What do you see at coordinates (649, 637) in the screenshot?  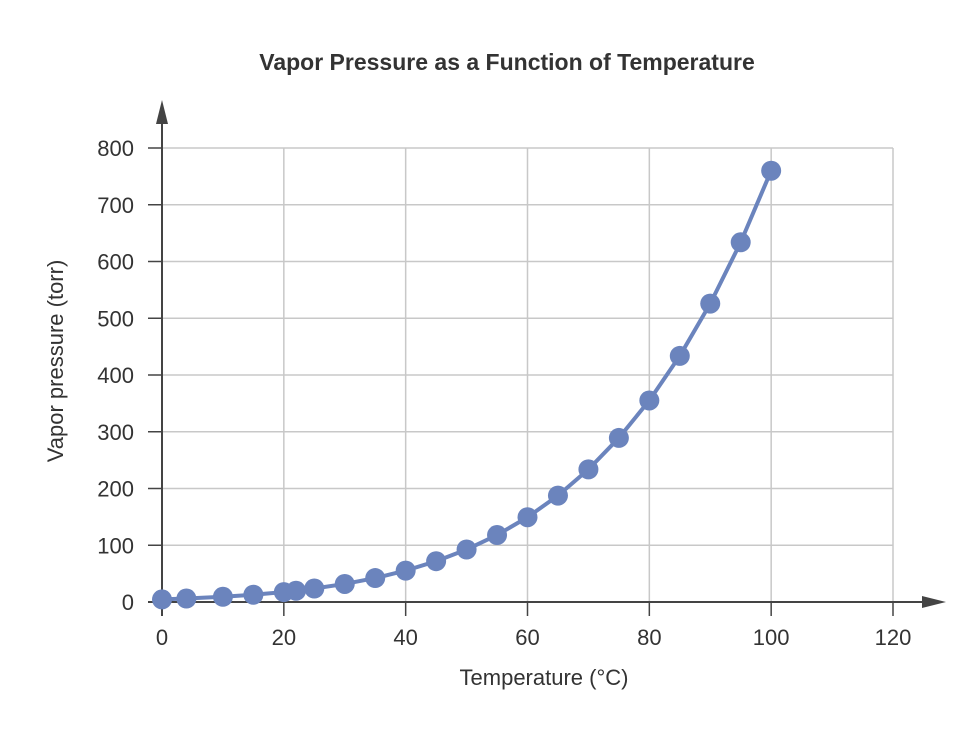 I see `x-tick-label: 80` at bounding box center [649, 637].